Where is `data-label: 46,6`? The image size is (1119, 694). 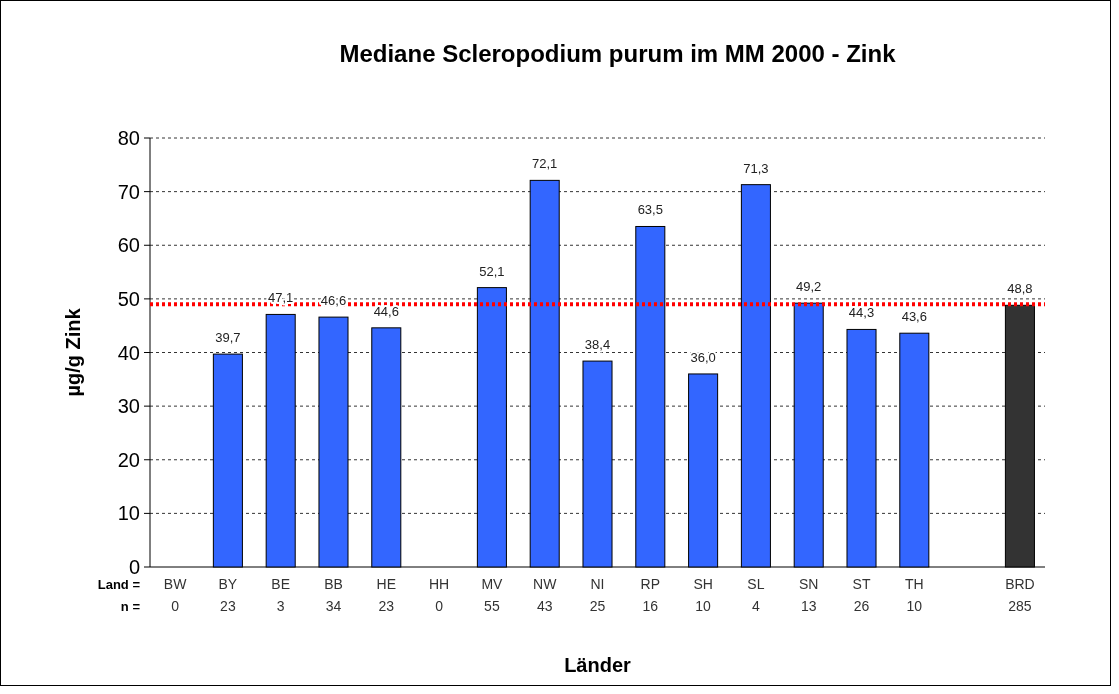 data-label: 46,6 is located at coordinates (333, 301).